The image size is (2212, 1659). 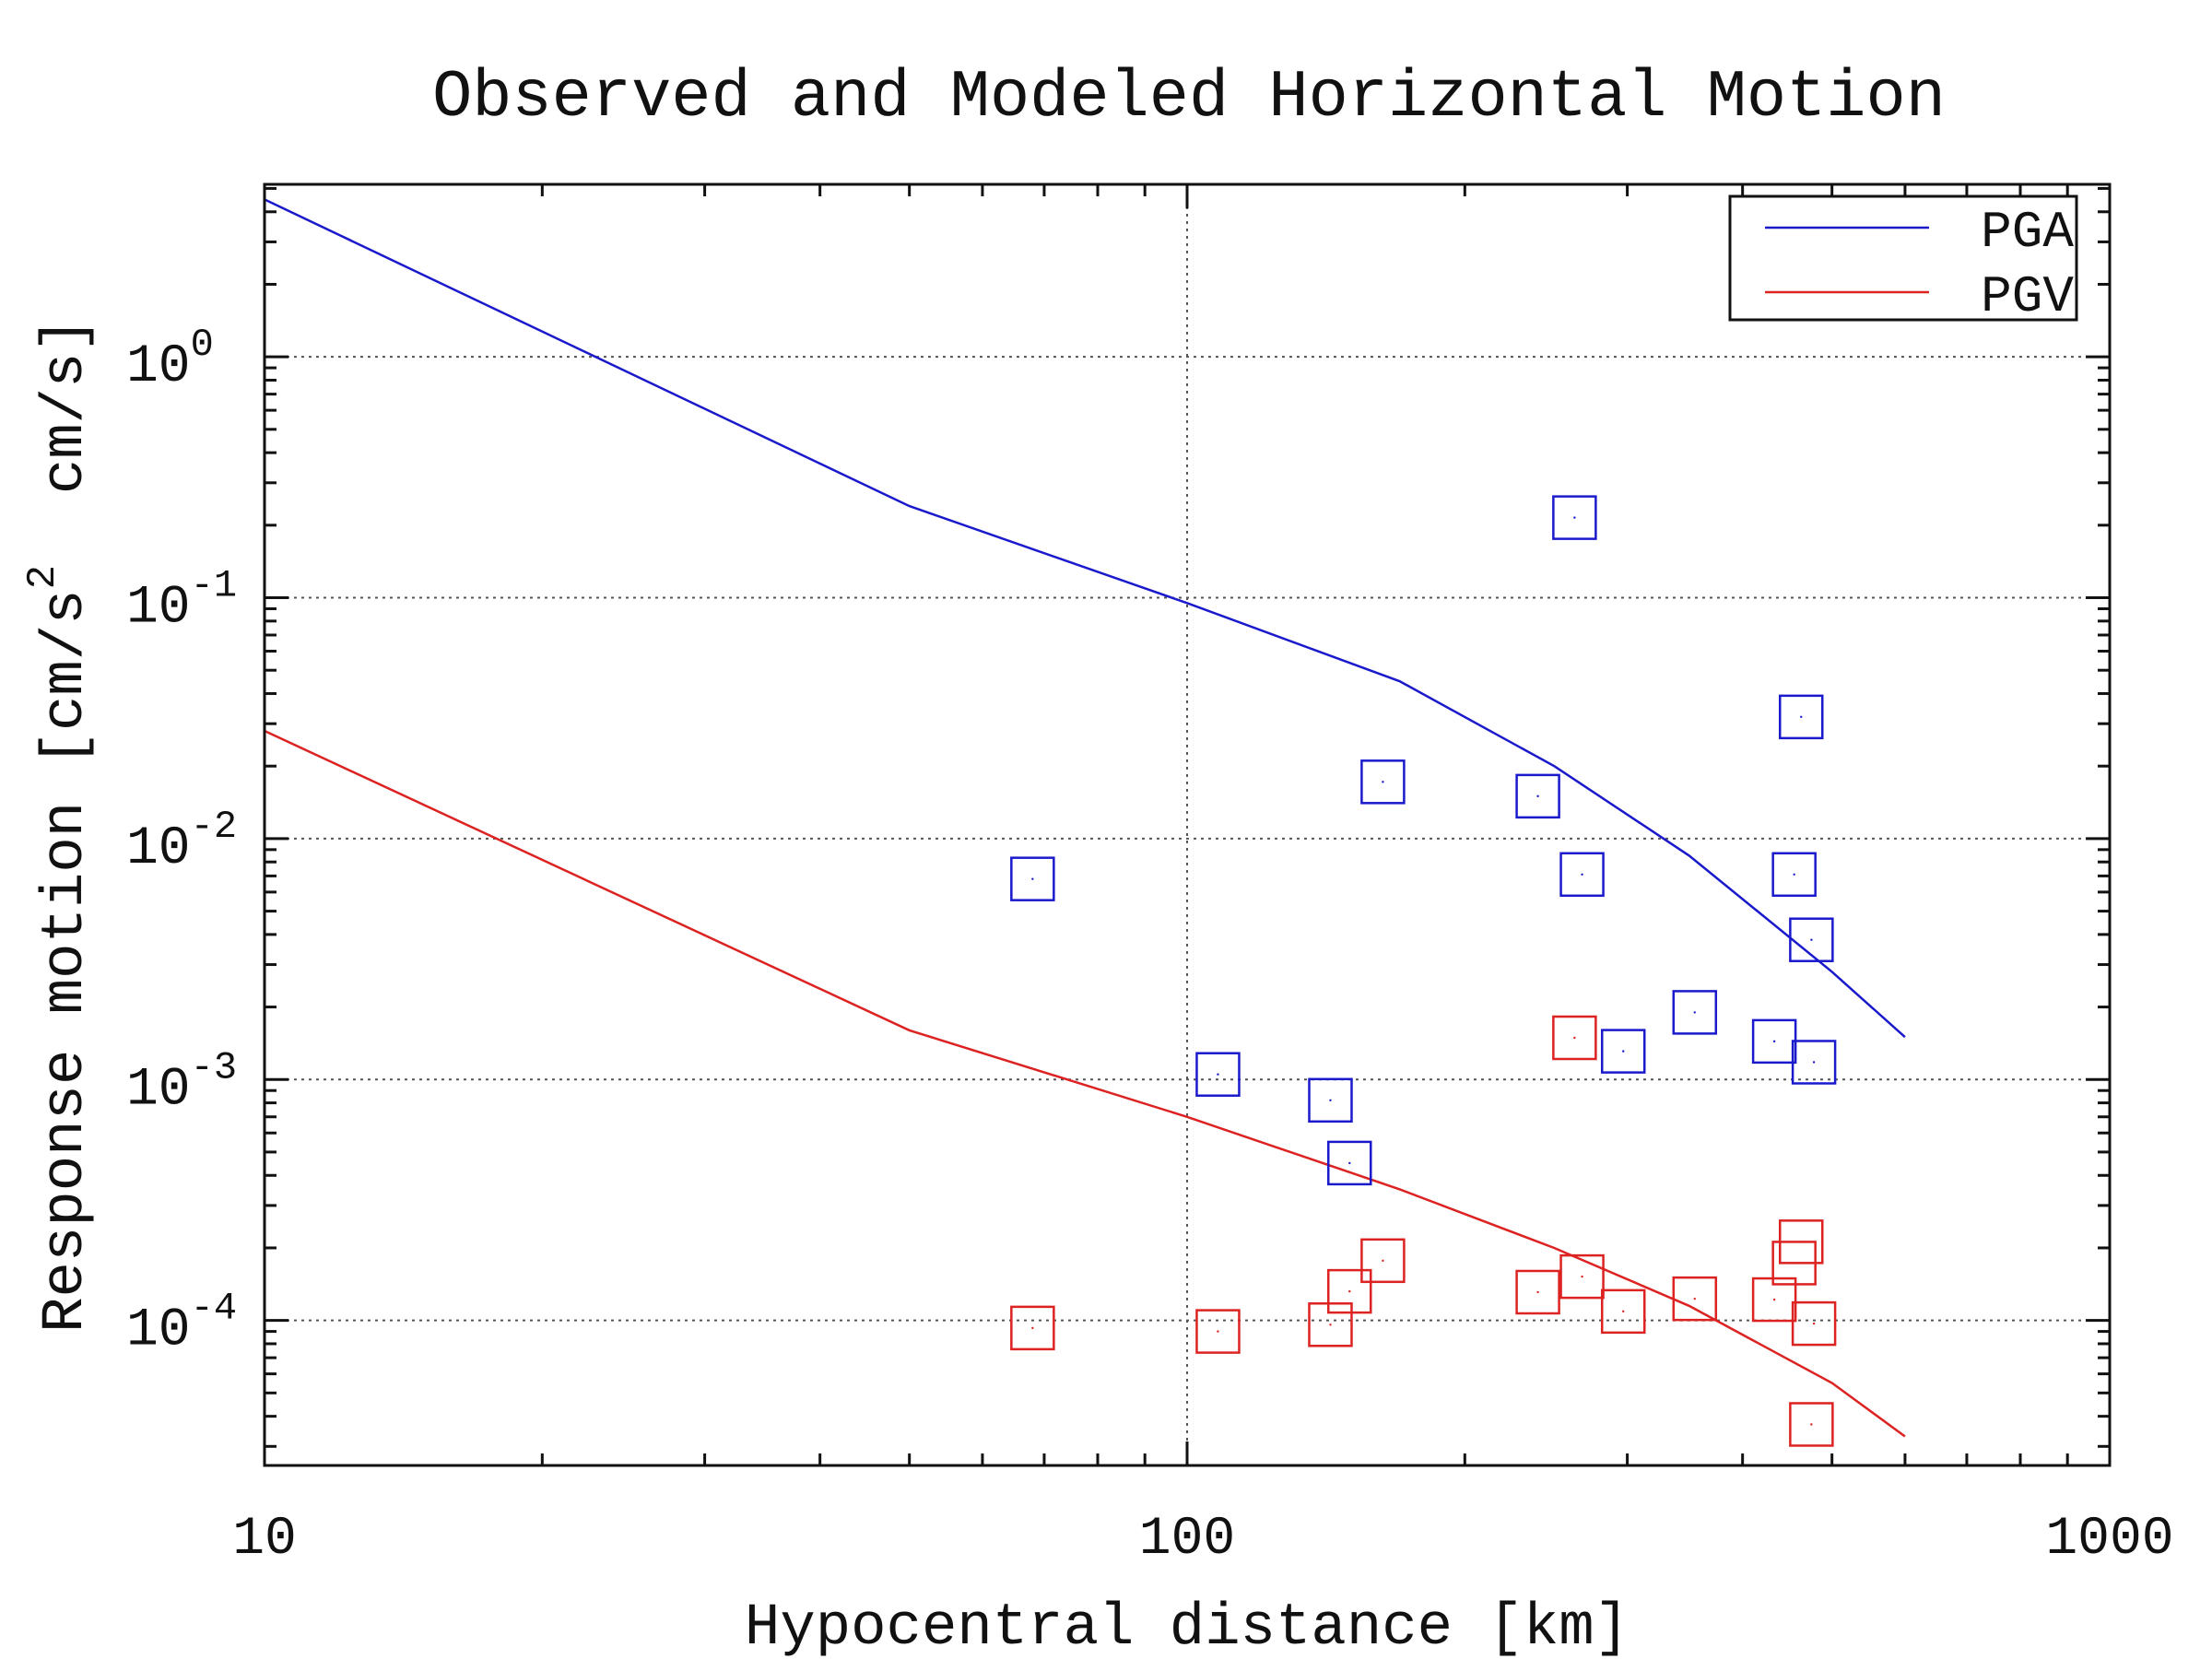 What do you see at coordinates (2027, 296) in the screenshot?
I see `legend-label-pgv: PGV` at bounding box center [2027, 296].